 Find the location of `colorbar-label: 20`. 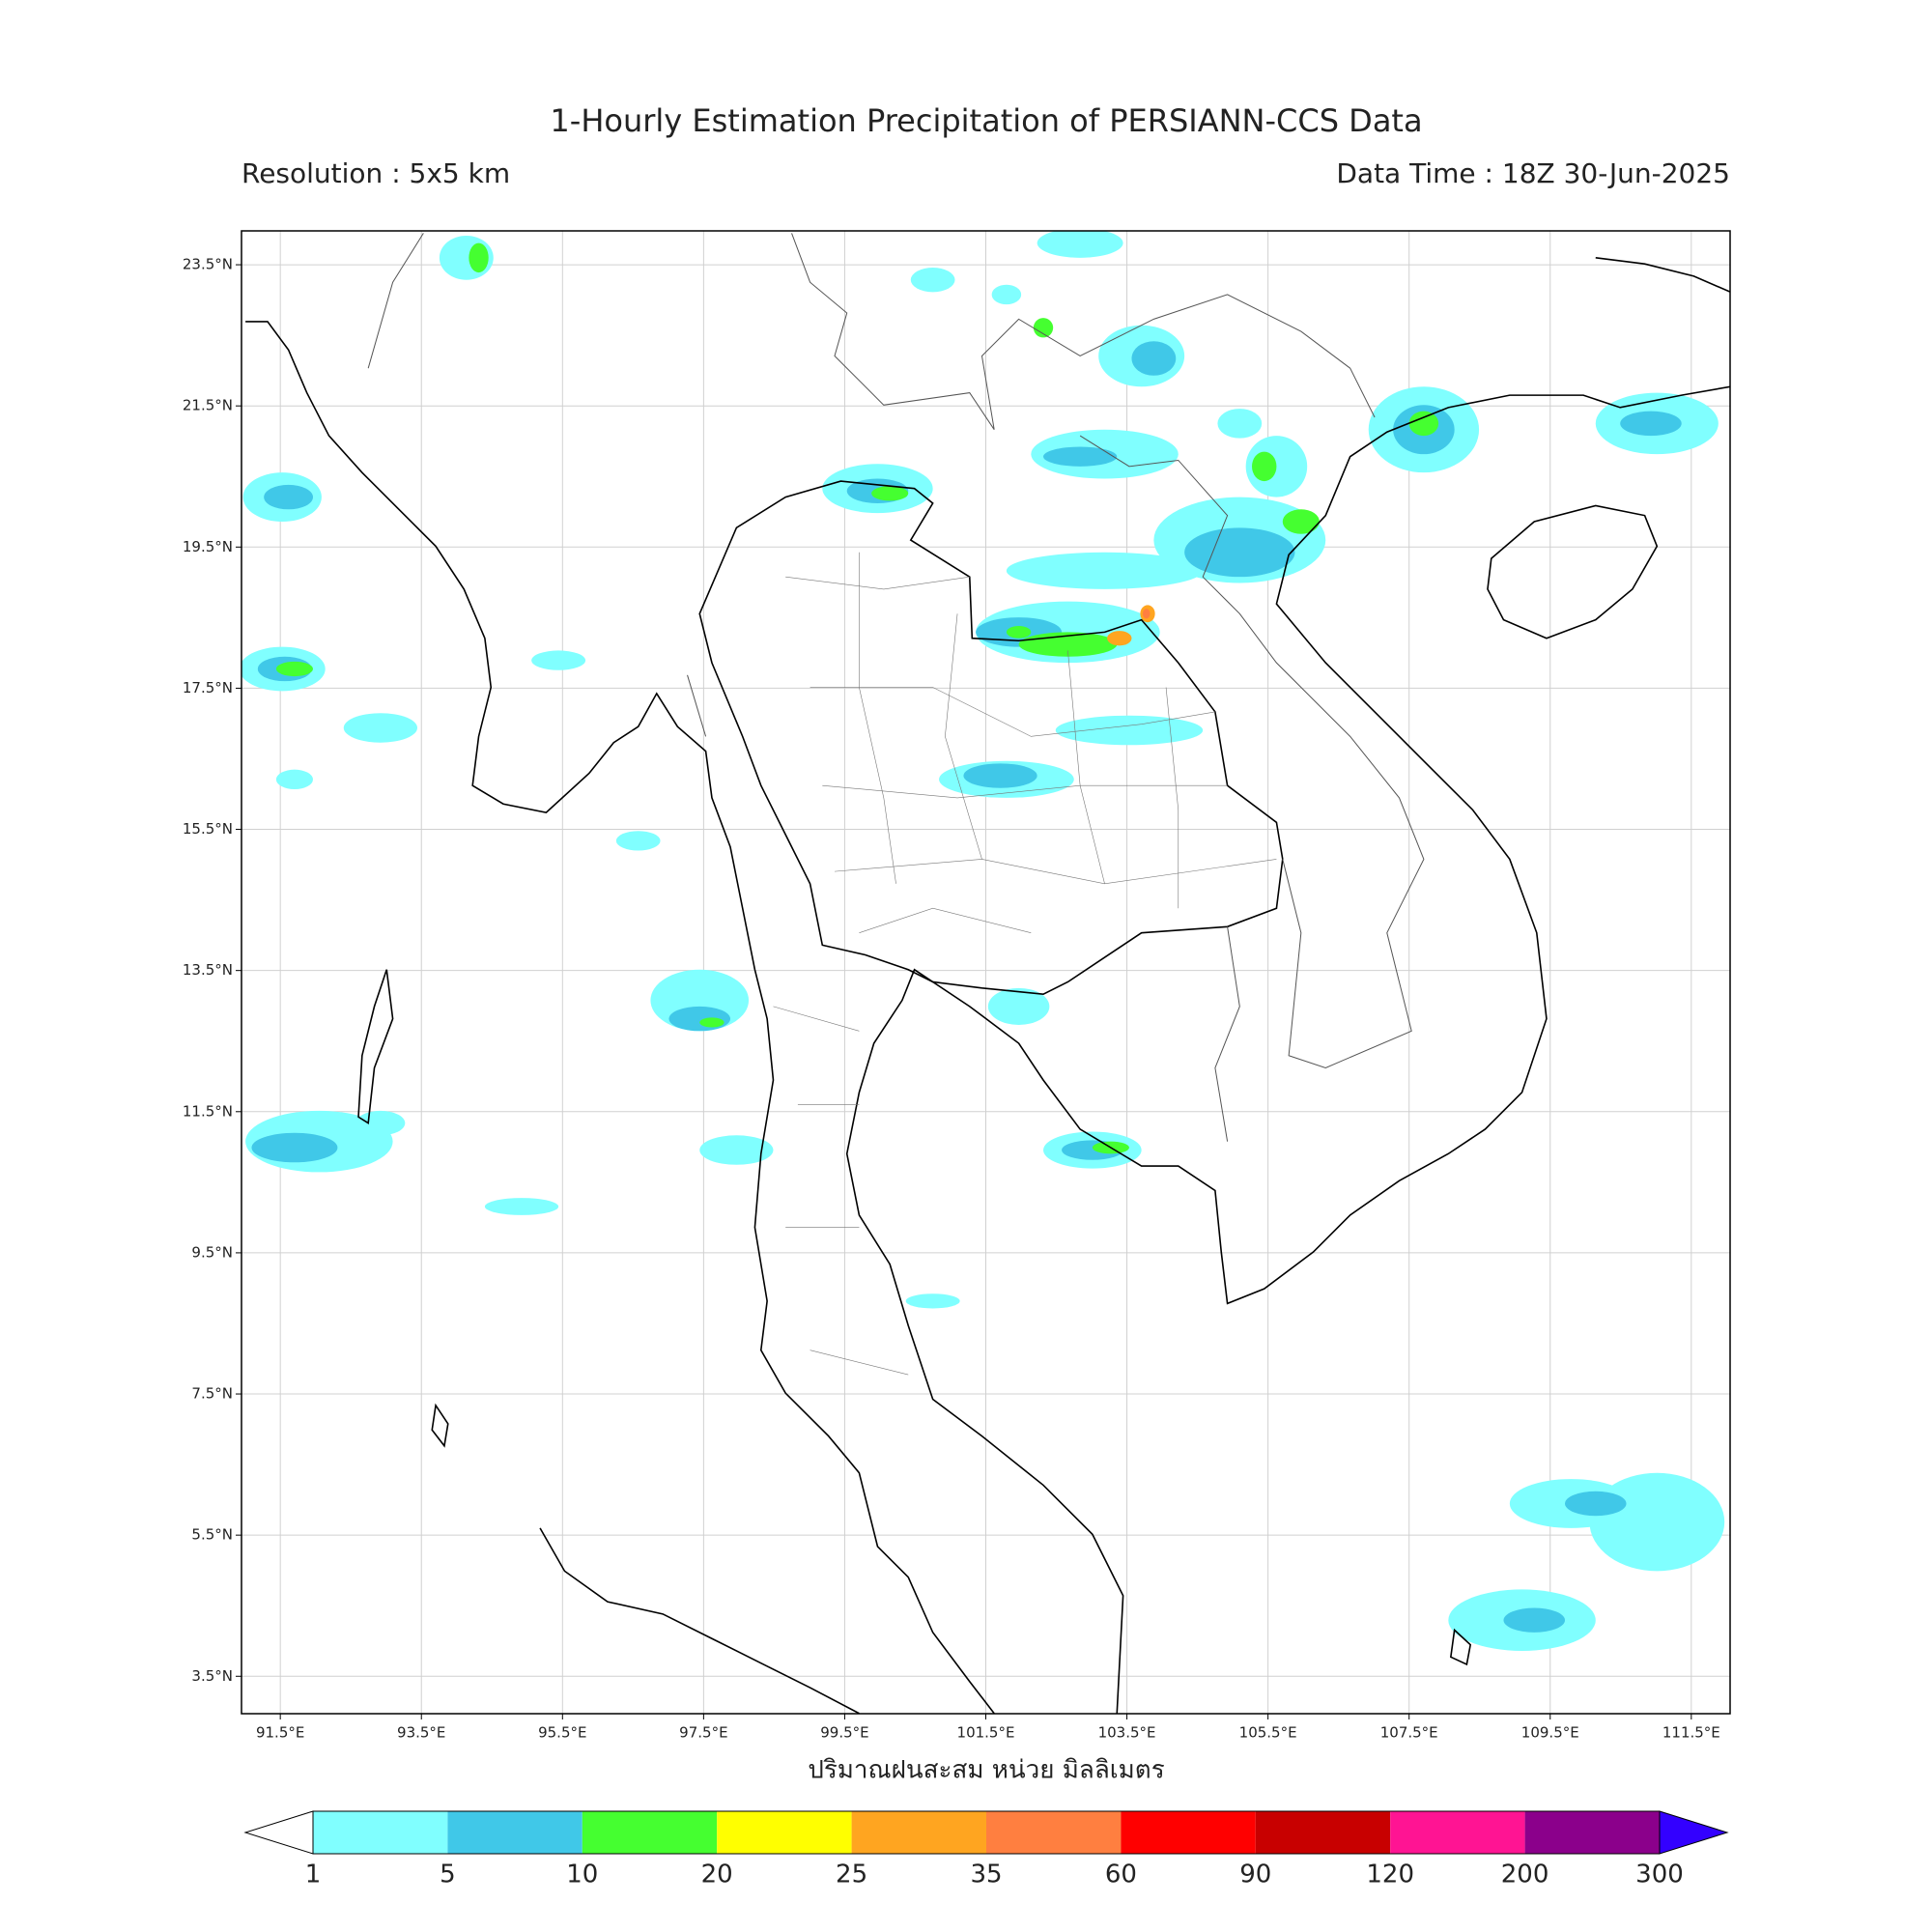

colorbar-label: 20 is located at coordinates (717, 1875).